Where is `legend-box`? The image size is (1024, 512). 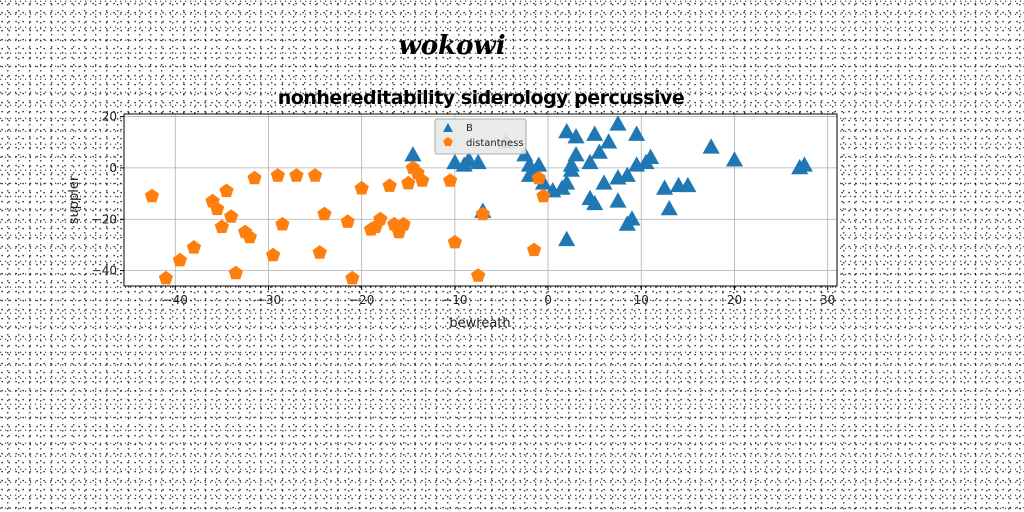
legend-box is located at coordinates (480, 136).